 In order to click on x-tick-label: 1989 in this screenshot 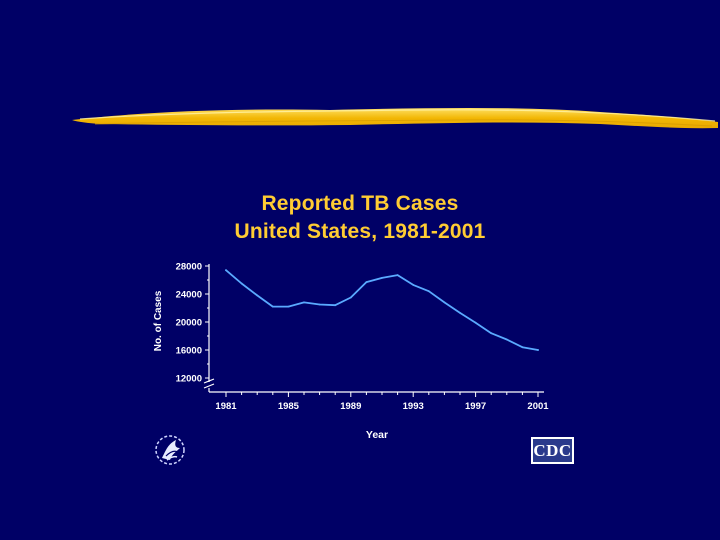, I will do `click(350, 406)`.